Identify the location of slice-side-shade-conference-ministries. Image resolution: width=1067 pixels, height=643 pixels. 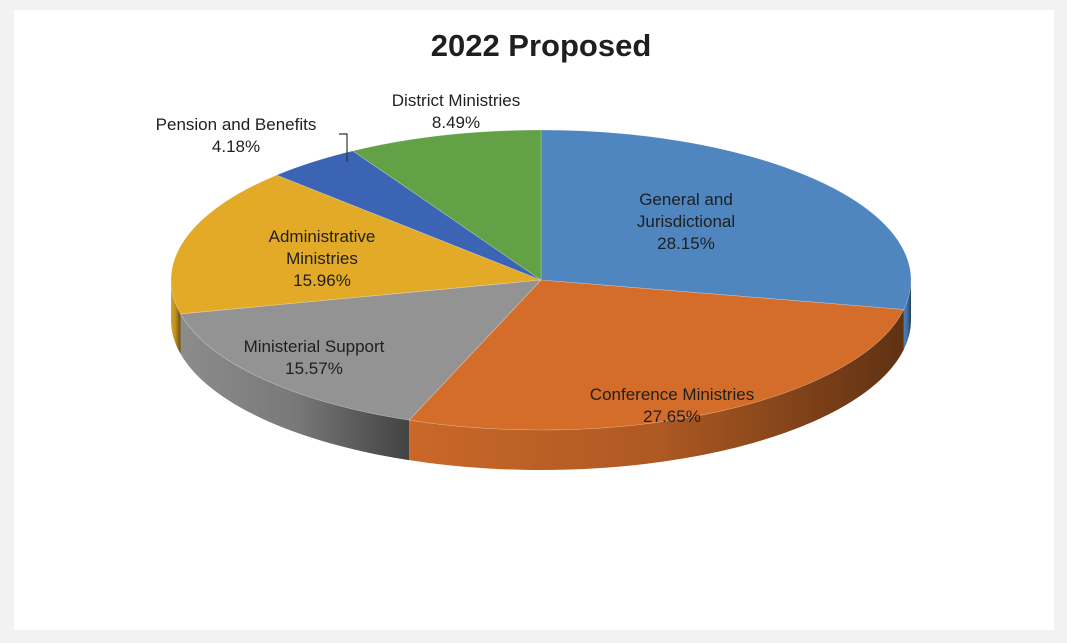
(656, 390).